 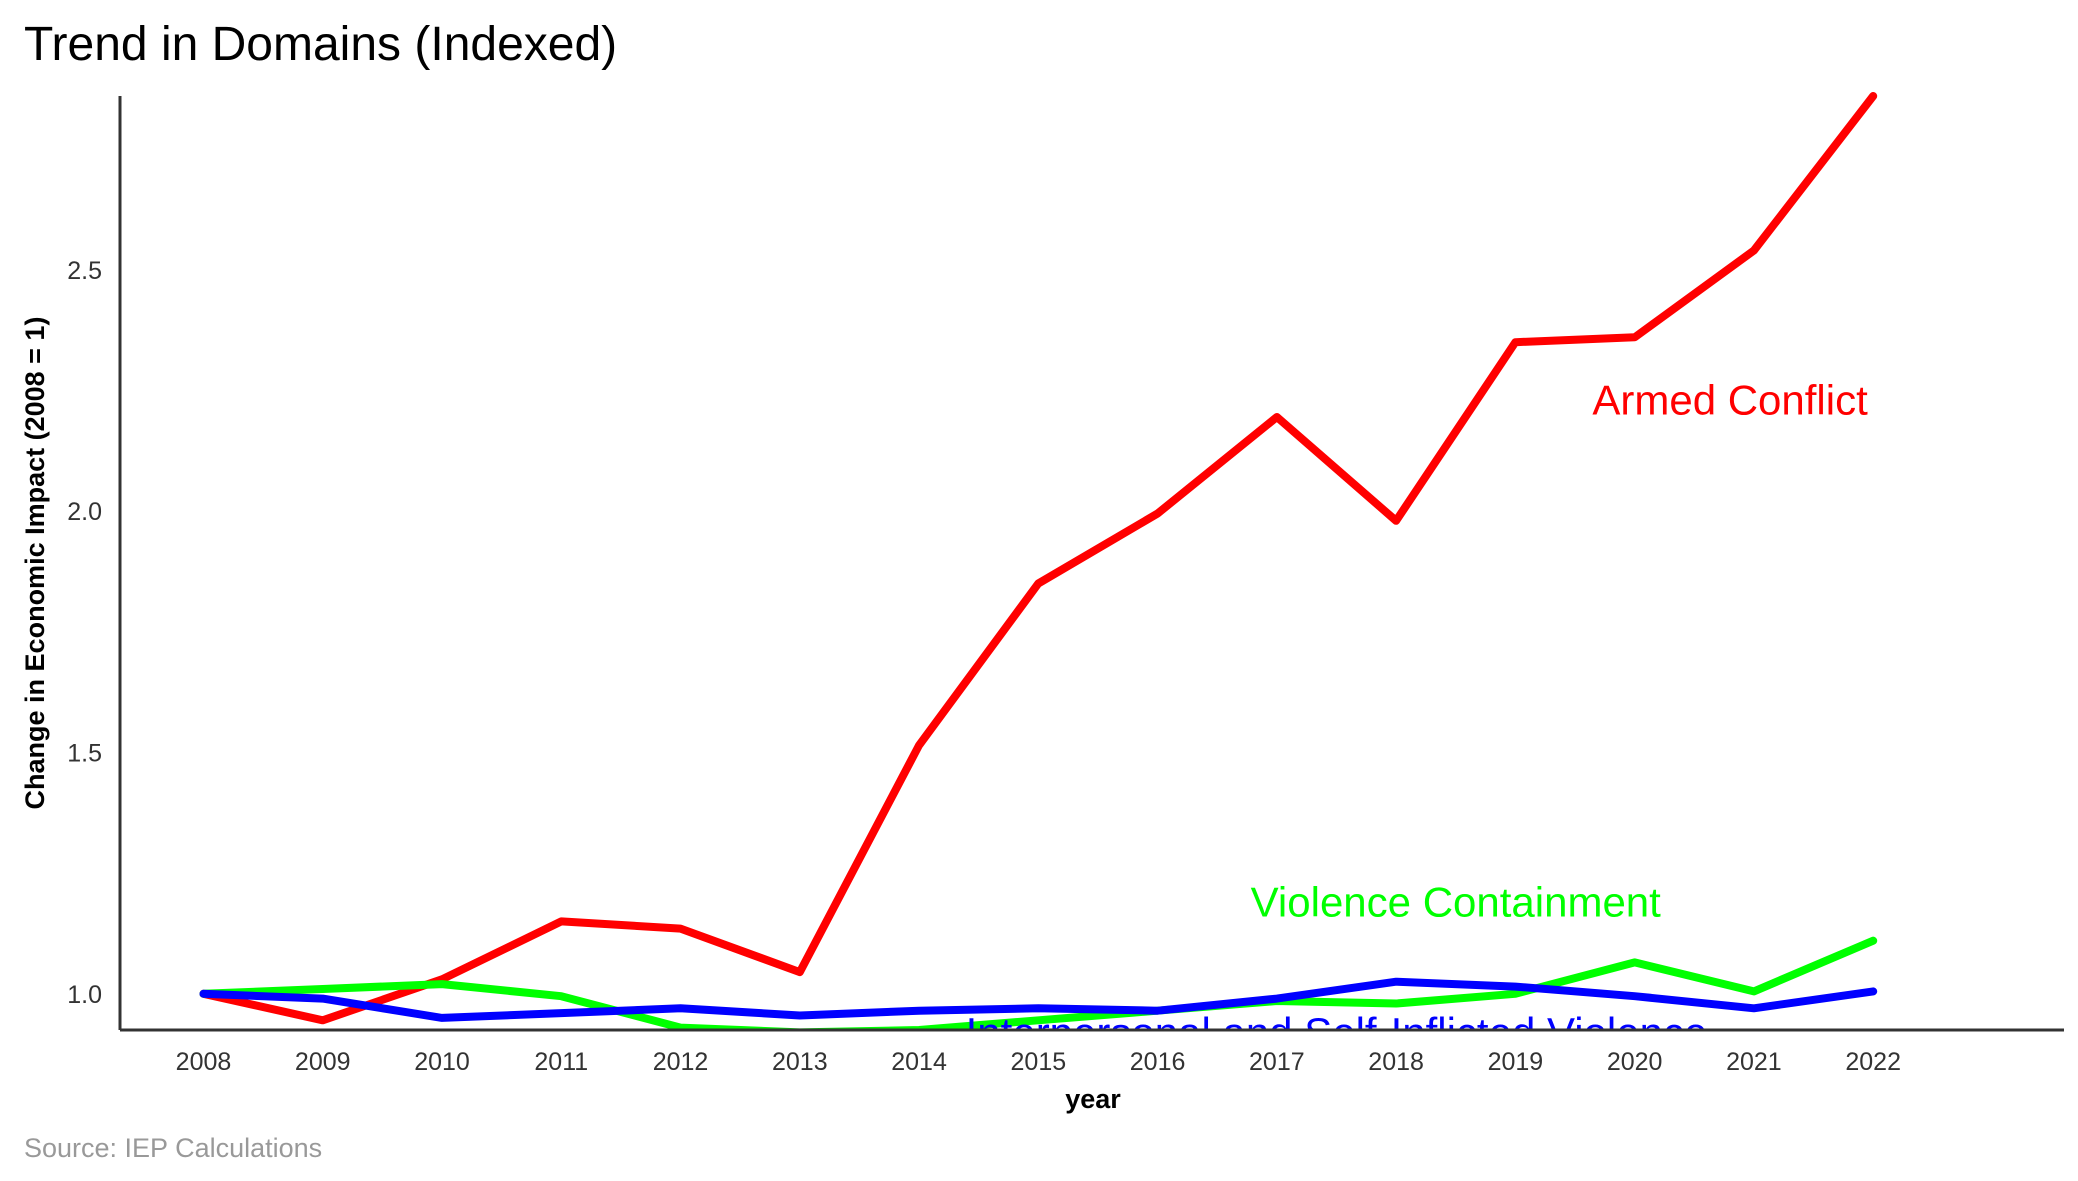 I want to click on x-tick-label: 2008, so click(x=204, y=1062).